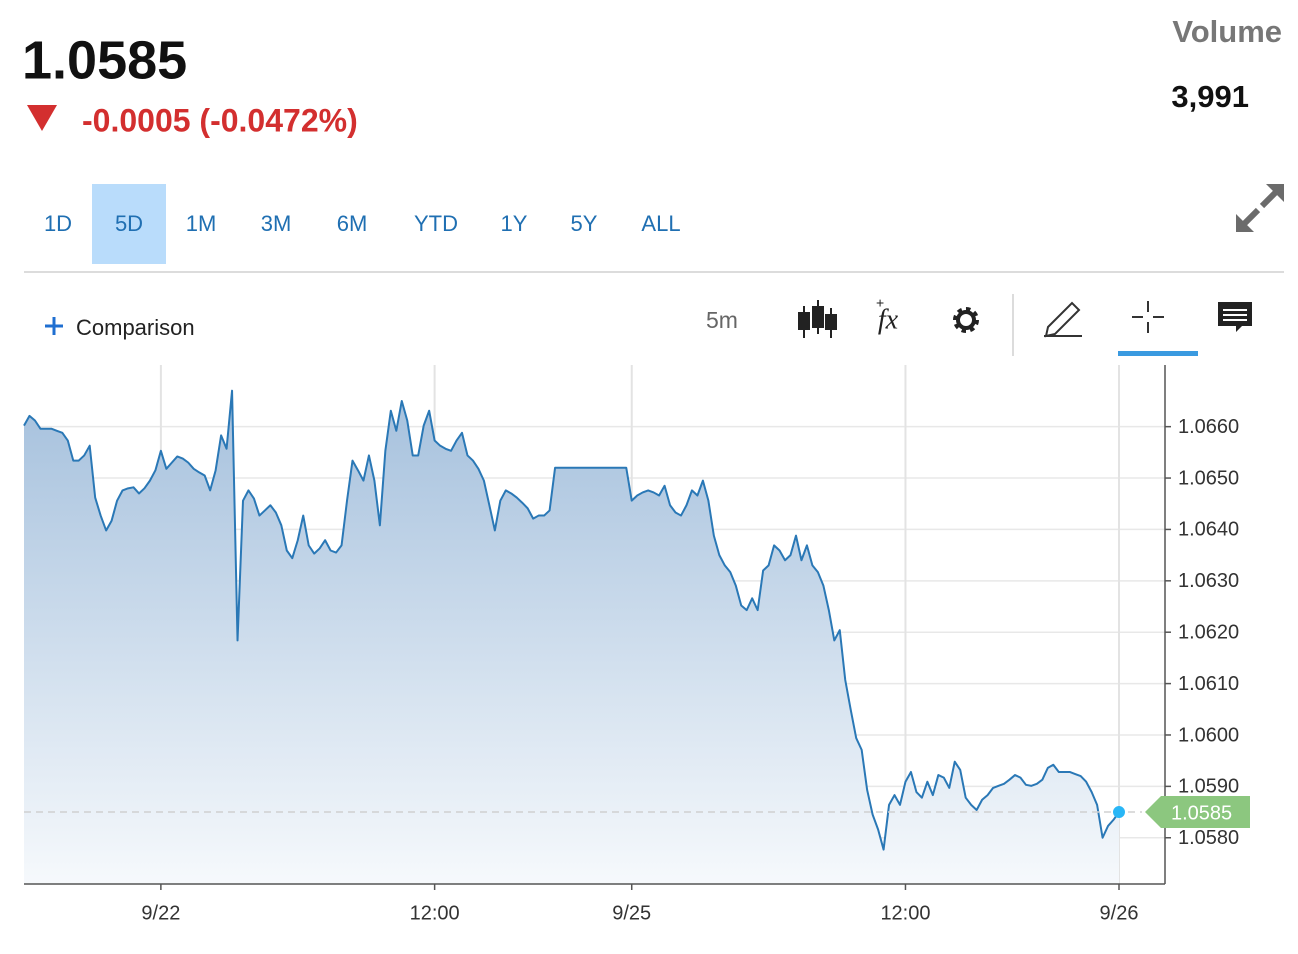 This screenshot has height=954, width=1298. What do you see at coordinates (160, 913) in the screenshot?
I see `x-tick-label: 9/22` at bounding box center [160, 913].